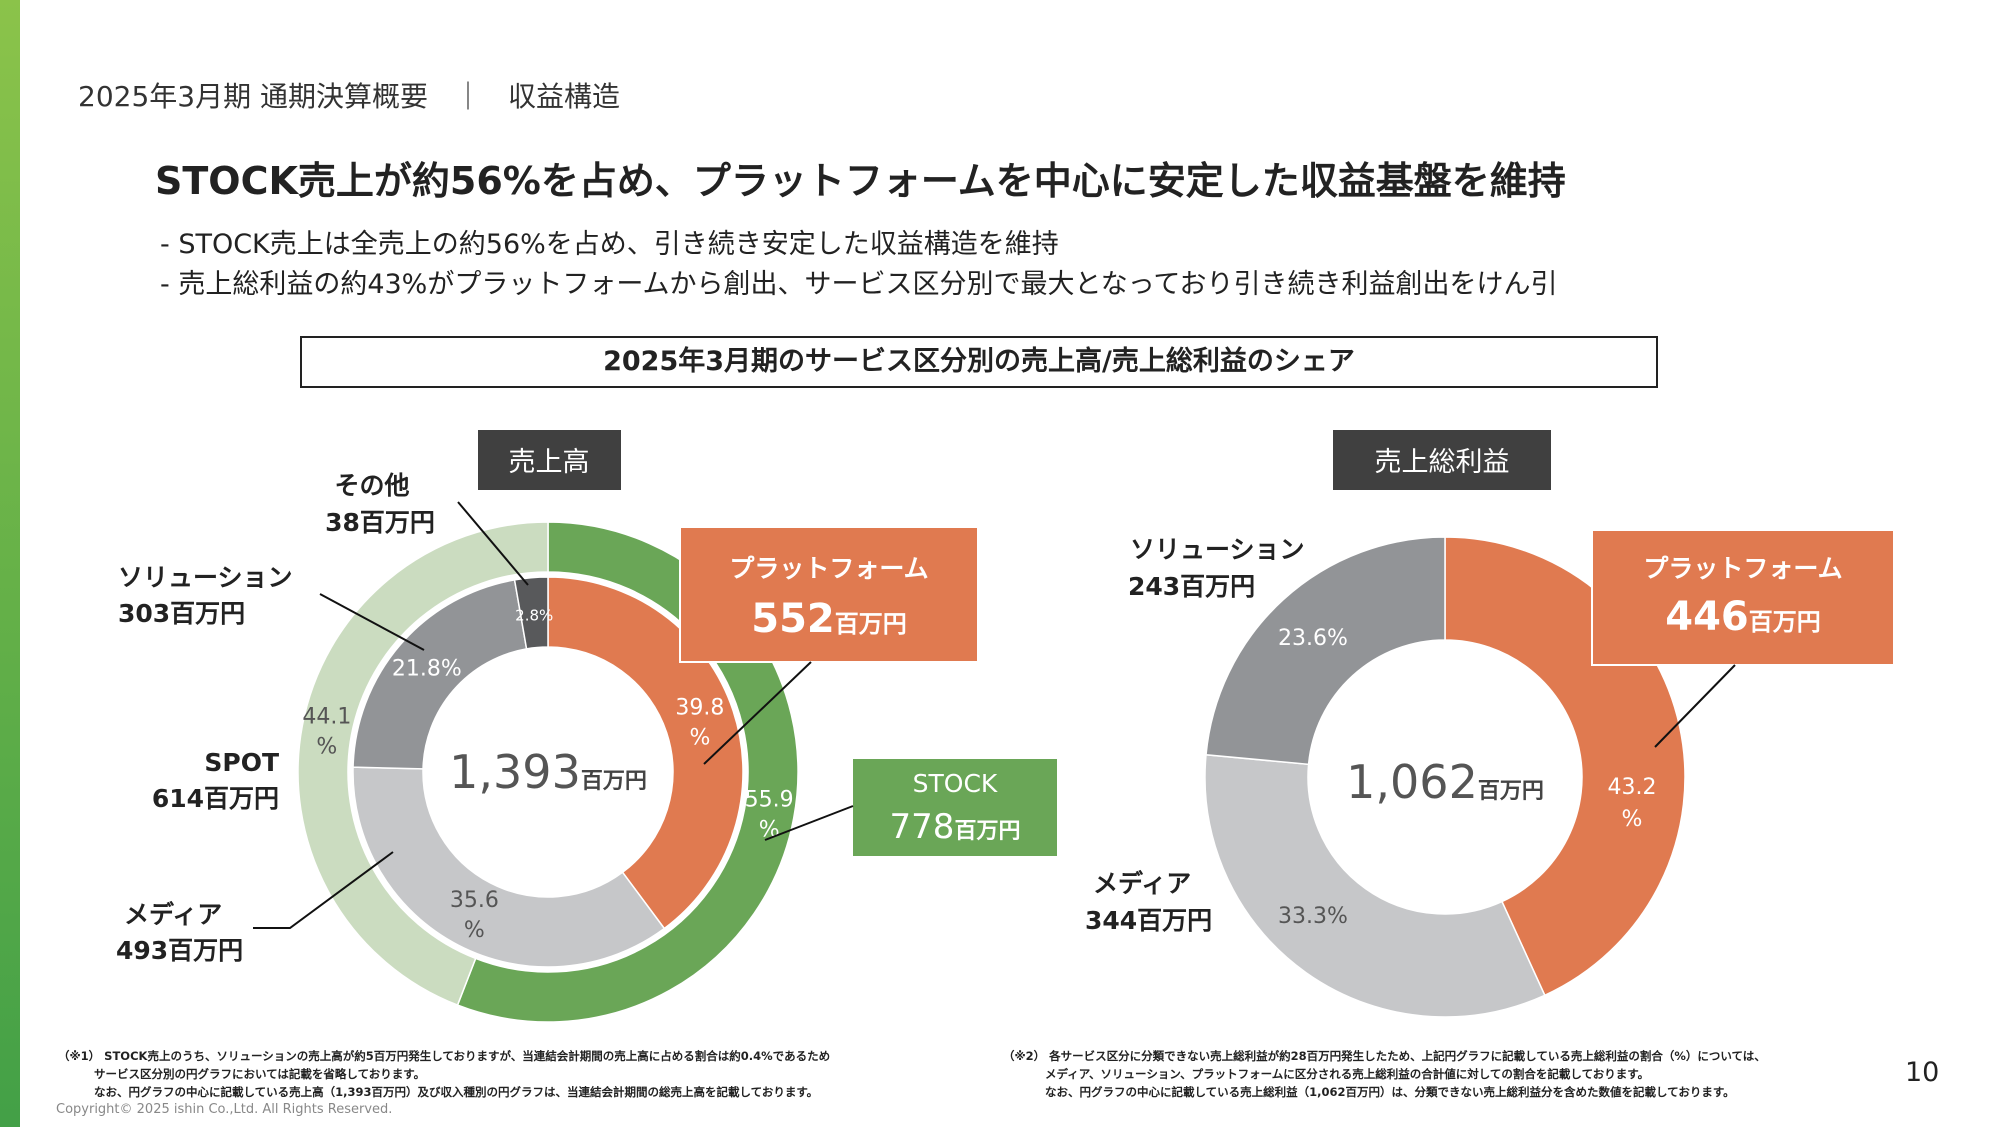 This screenshot has height=1127, width=2000. I want to click on chart2-ring-pct-label: 33.3%, so click(1313, 916).